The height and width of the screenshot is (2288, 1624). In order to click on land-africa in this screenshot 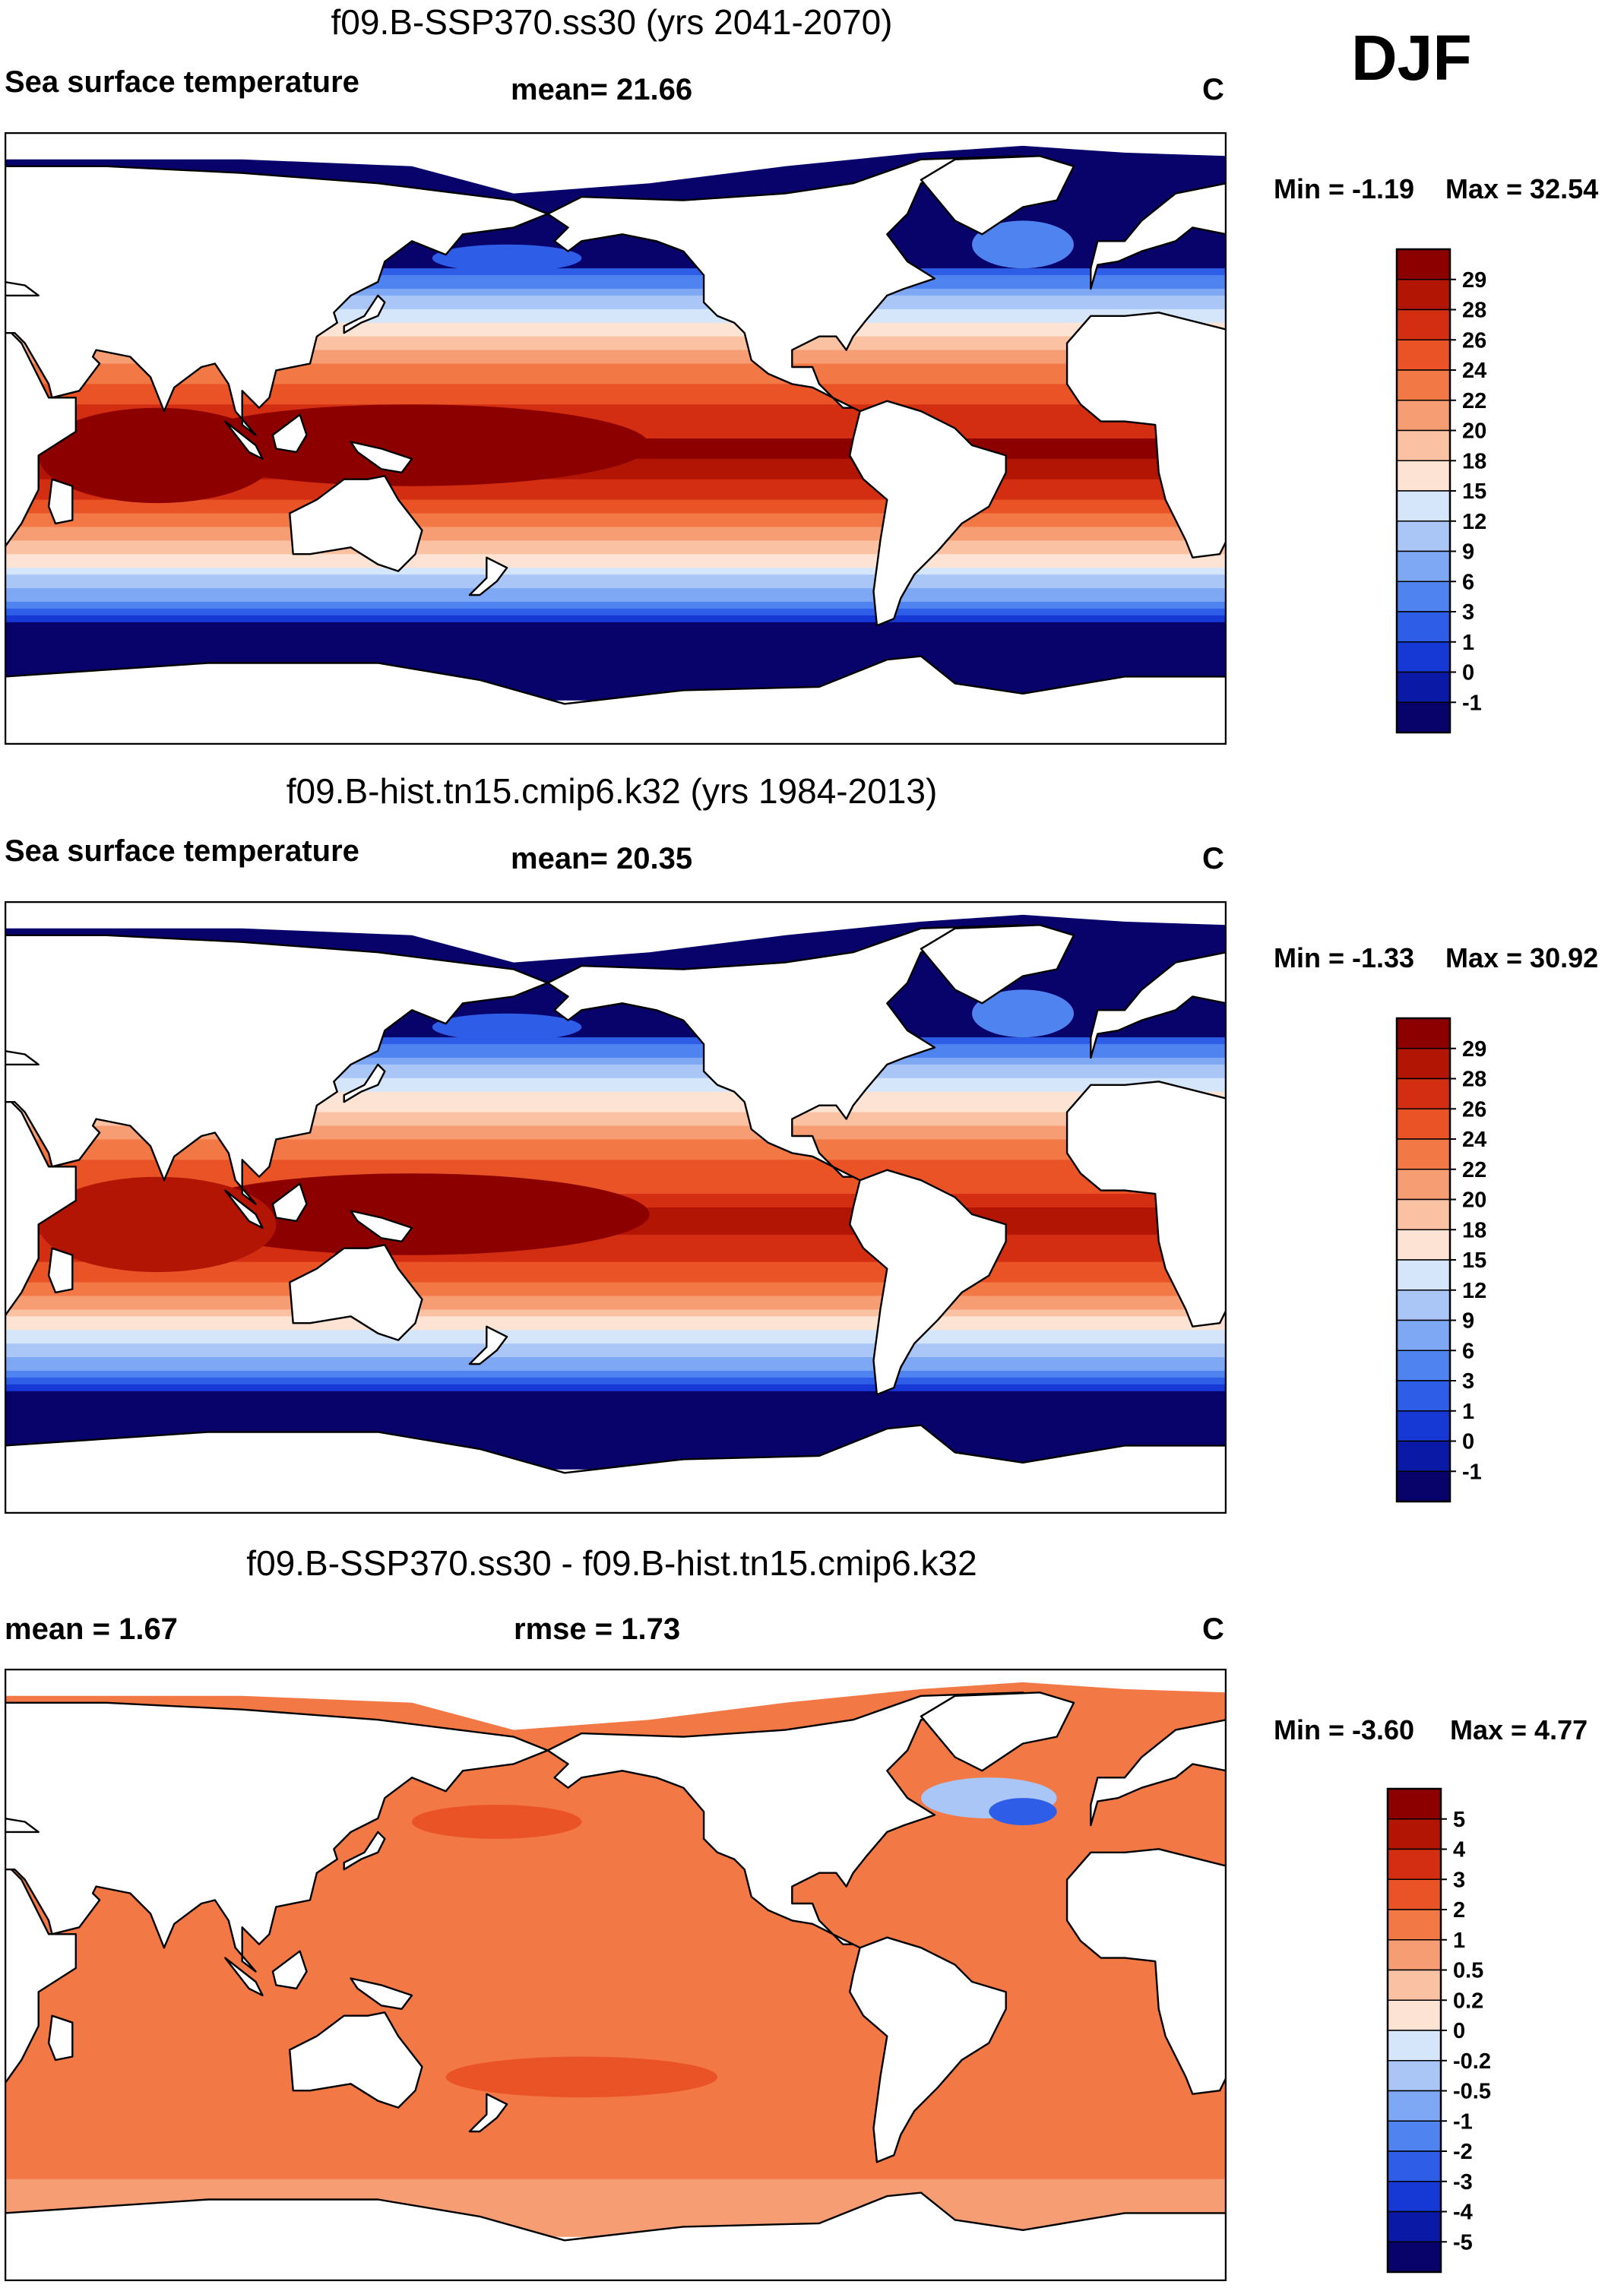, I will do `click(42, 1977)`.